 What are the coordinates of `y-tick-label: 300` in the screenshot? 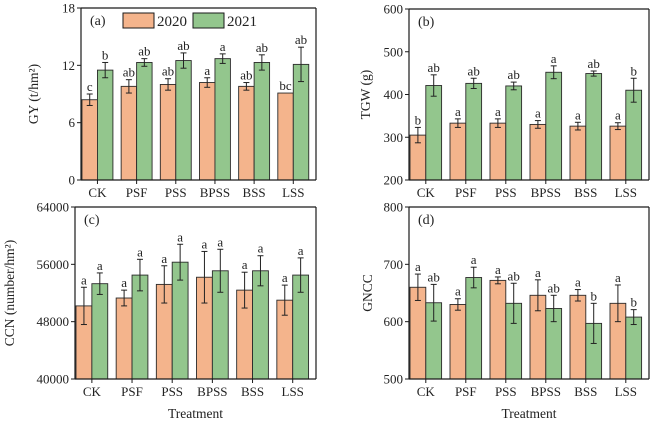 It's located at (394, 137).